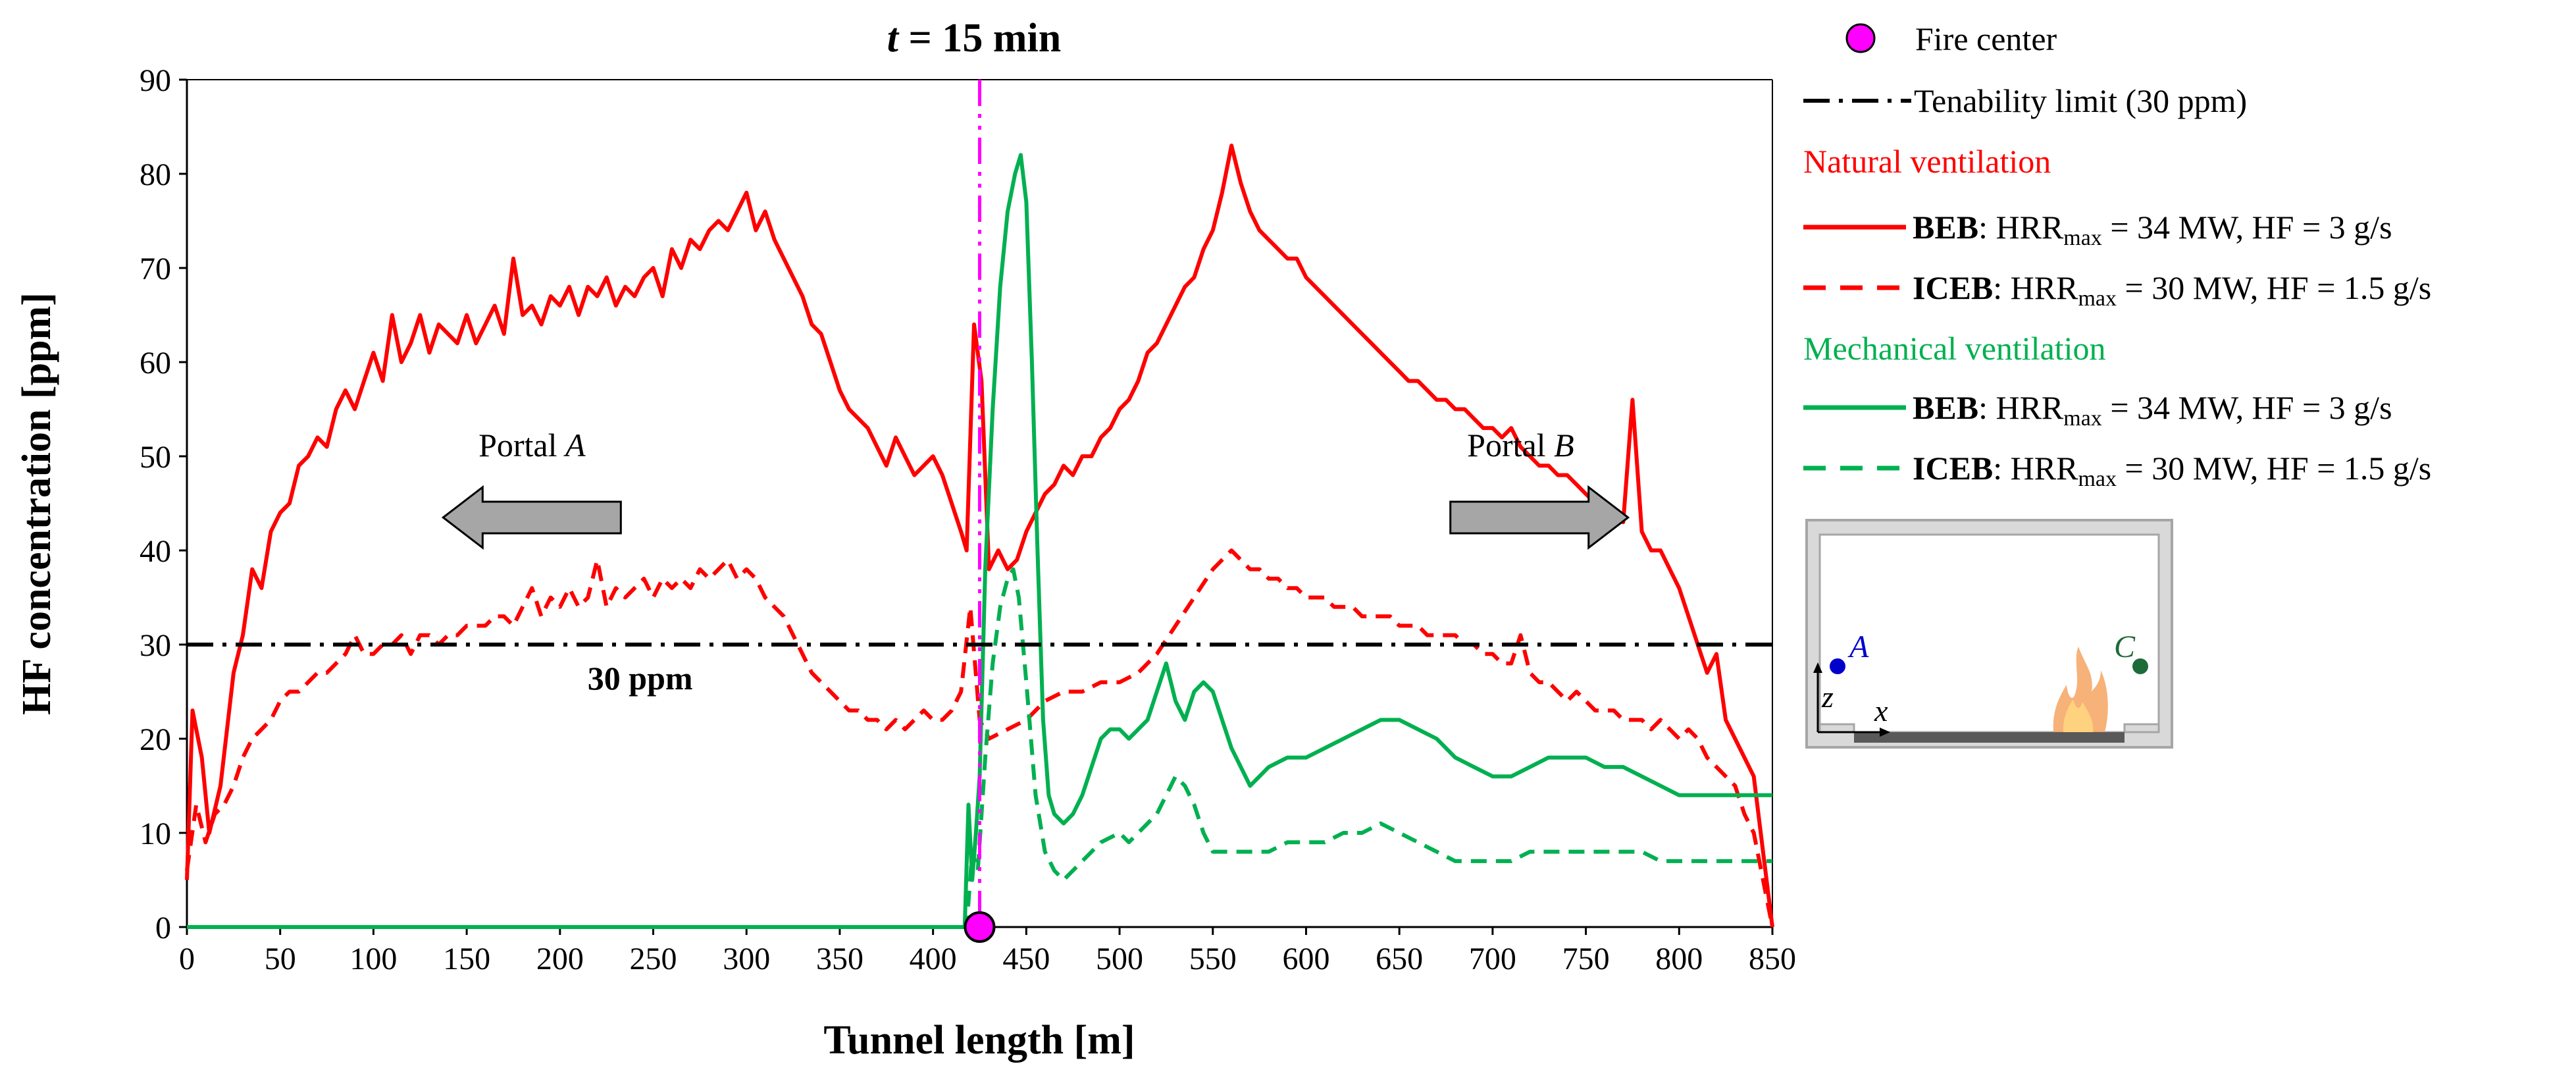 This screenshot has height=1089, width=2576. I want to click on legend-entry-2-a: : HRR, so click(2021, 407).